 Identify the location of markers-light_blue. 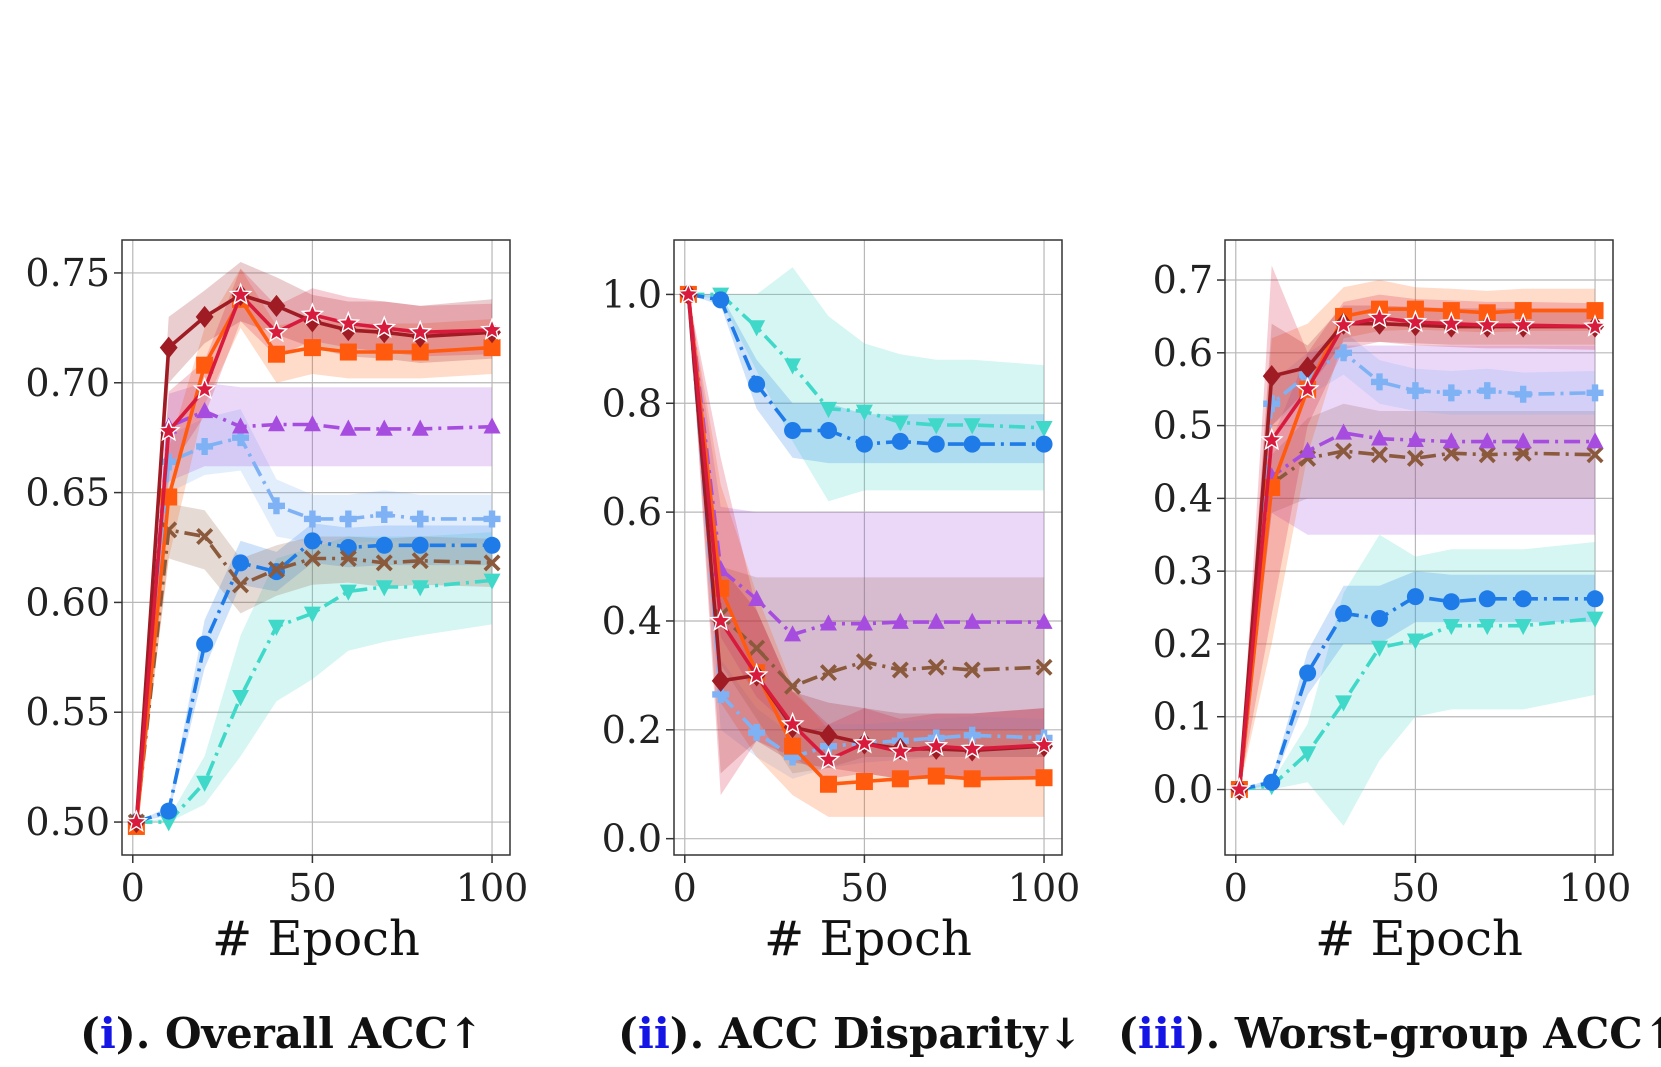
(314, 630).